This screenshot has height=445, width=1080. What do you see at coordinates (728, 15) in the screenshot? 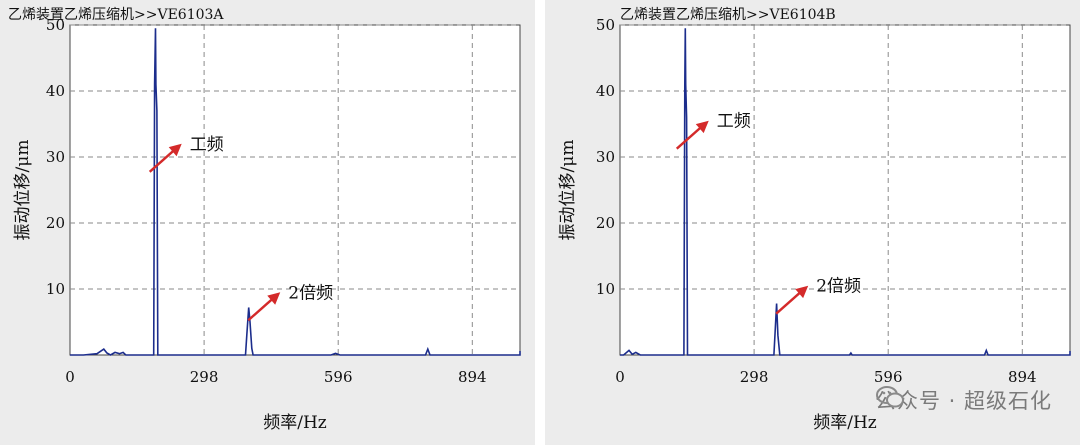
I see `chart-title: 乙烯装置乙烯压缩机>>VE6104B` at bounding box center [728, 15].